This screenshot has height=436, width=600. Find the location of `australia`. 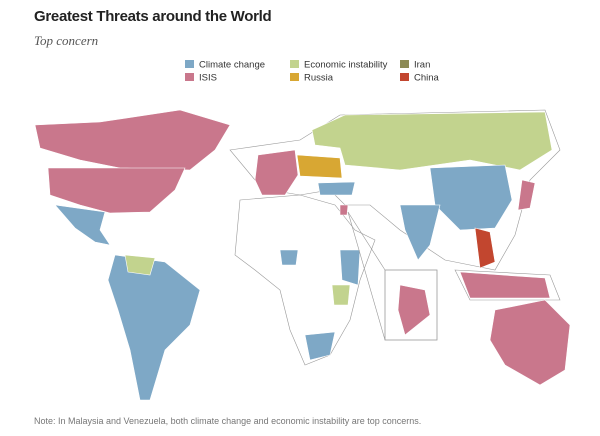

australia is located at coordinates (530, 342).